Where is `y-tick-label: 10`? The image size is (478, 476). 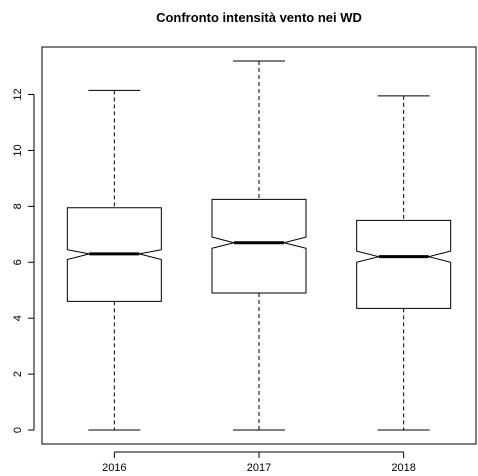
y-tick-label: 10 is located at coordinates (18, 150).